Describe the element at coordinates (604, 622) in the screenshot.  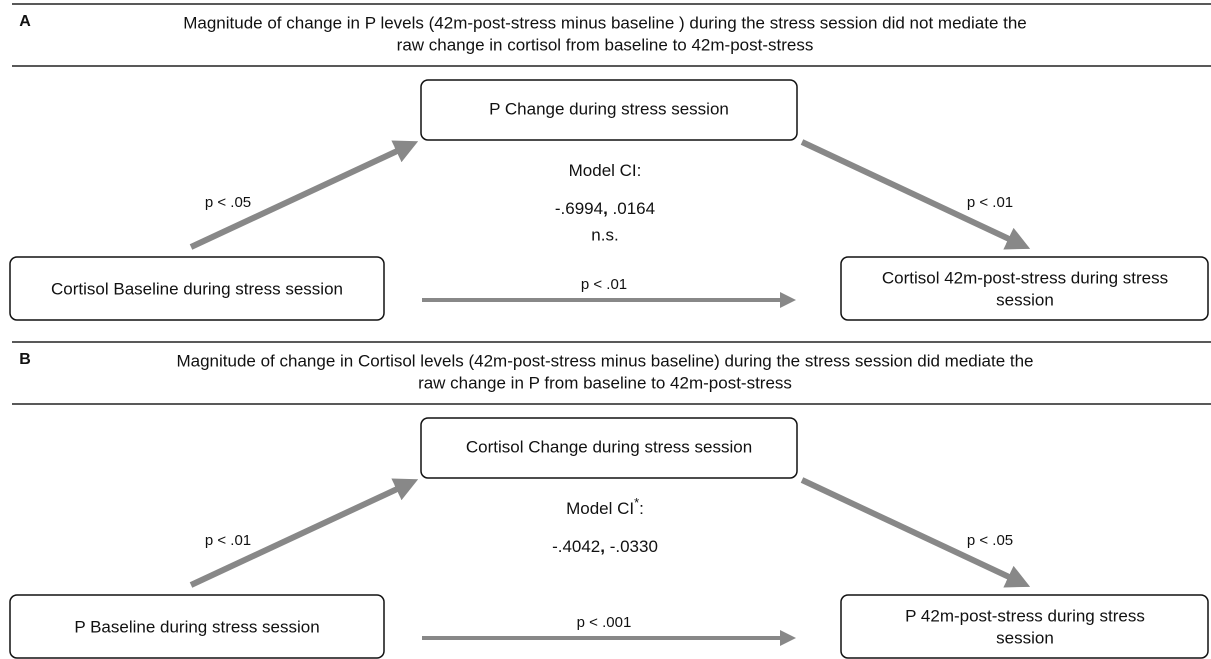
I see `path-label: p < .001` at that location.